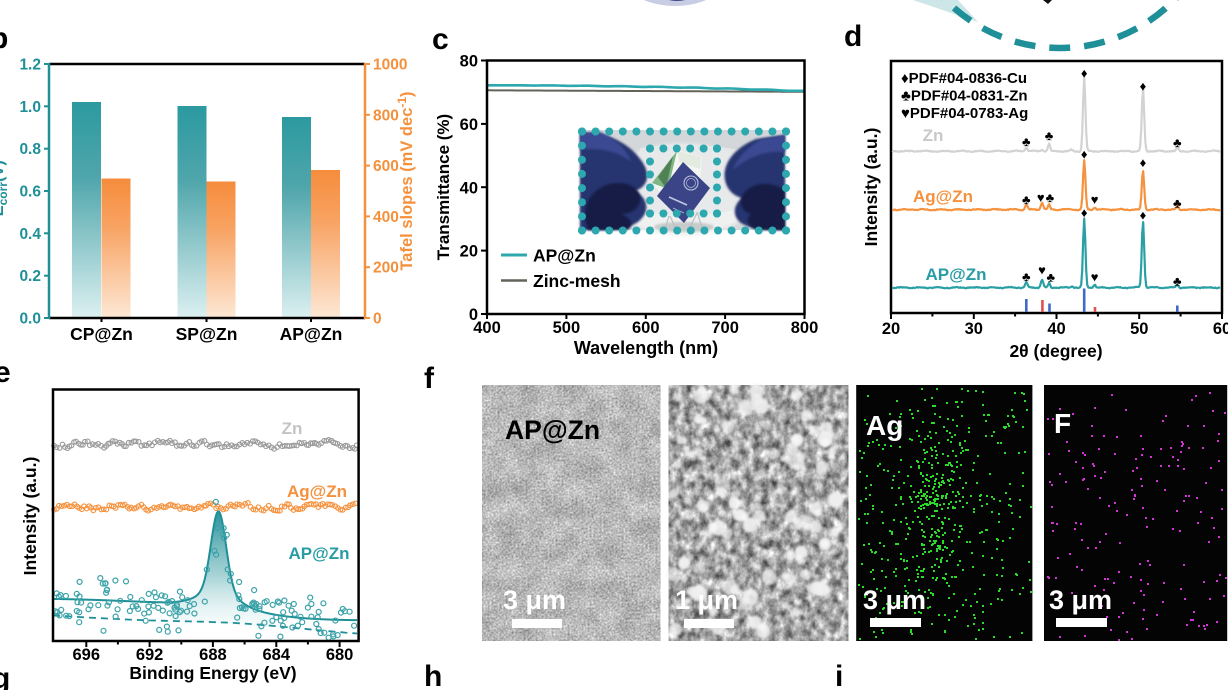 The height and width of the screenshot is (690, 1228). What do you see at coordinates (213, 655) in the screenshot?
I see `svg-text: 688` at bounding box center [213, 655].